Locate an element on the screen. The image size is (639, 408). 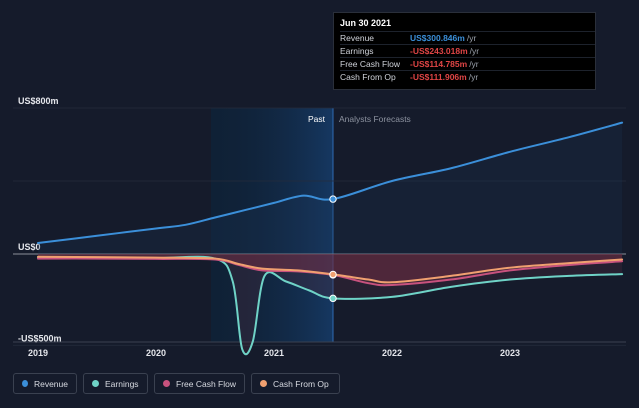
x-tick-label: 2019 is located at coordinates (38, 353).